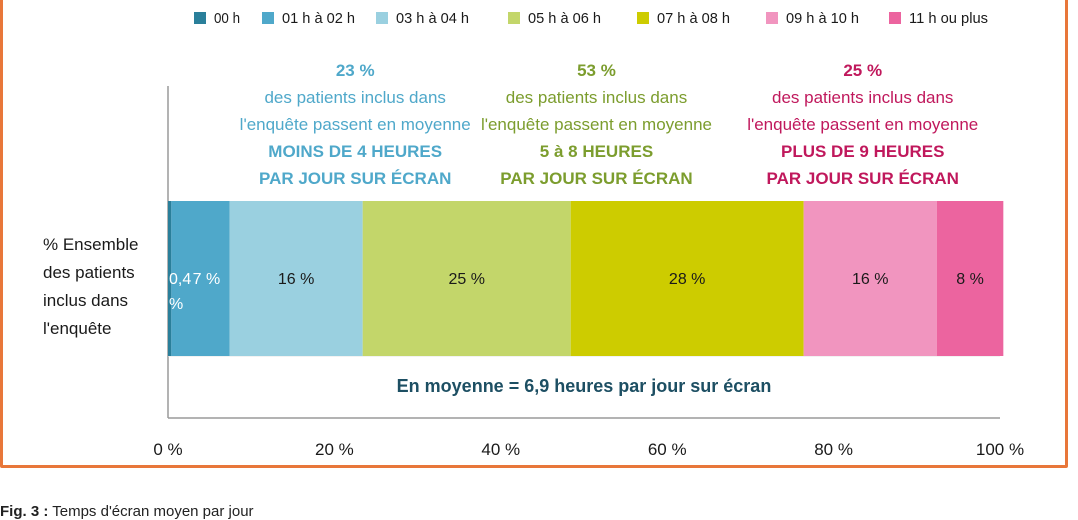 The width and height of the screenshot is (1078, 520). Describe the element at coordinates (334, 449) in the screenshot. I see `x-tick-label: 20 %` at that location.